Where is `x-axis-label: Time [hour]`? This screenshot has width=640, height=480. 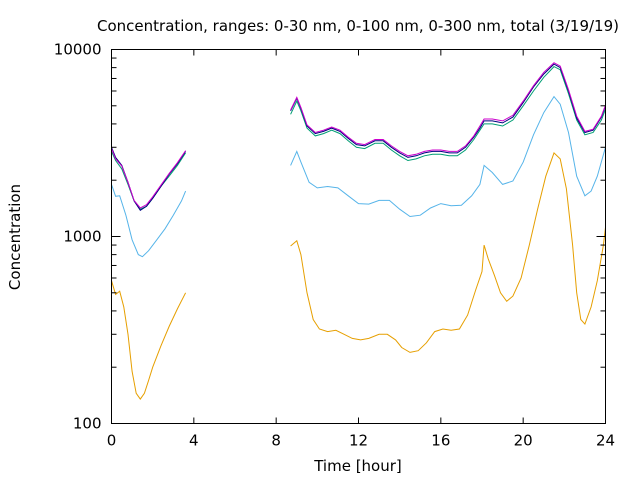
x-axis-label: Time [hour] is located at coordinates (357, 466).